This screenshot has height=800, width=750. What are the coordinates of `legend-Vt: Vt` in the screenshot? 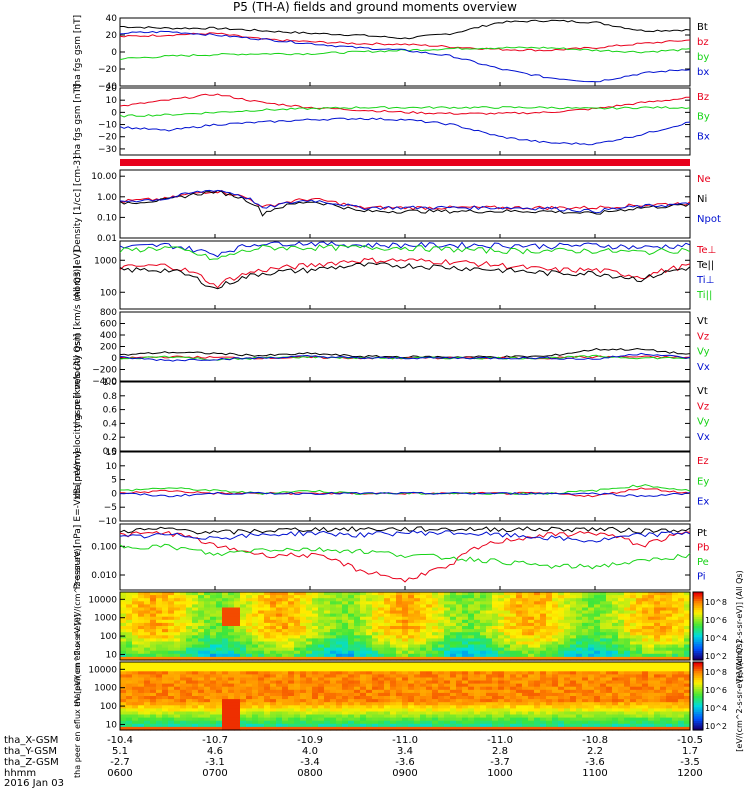 It's located at (702, 391).